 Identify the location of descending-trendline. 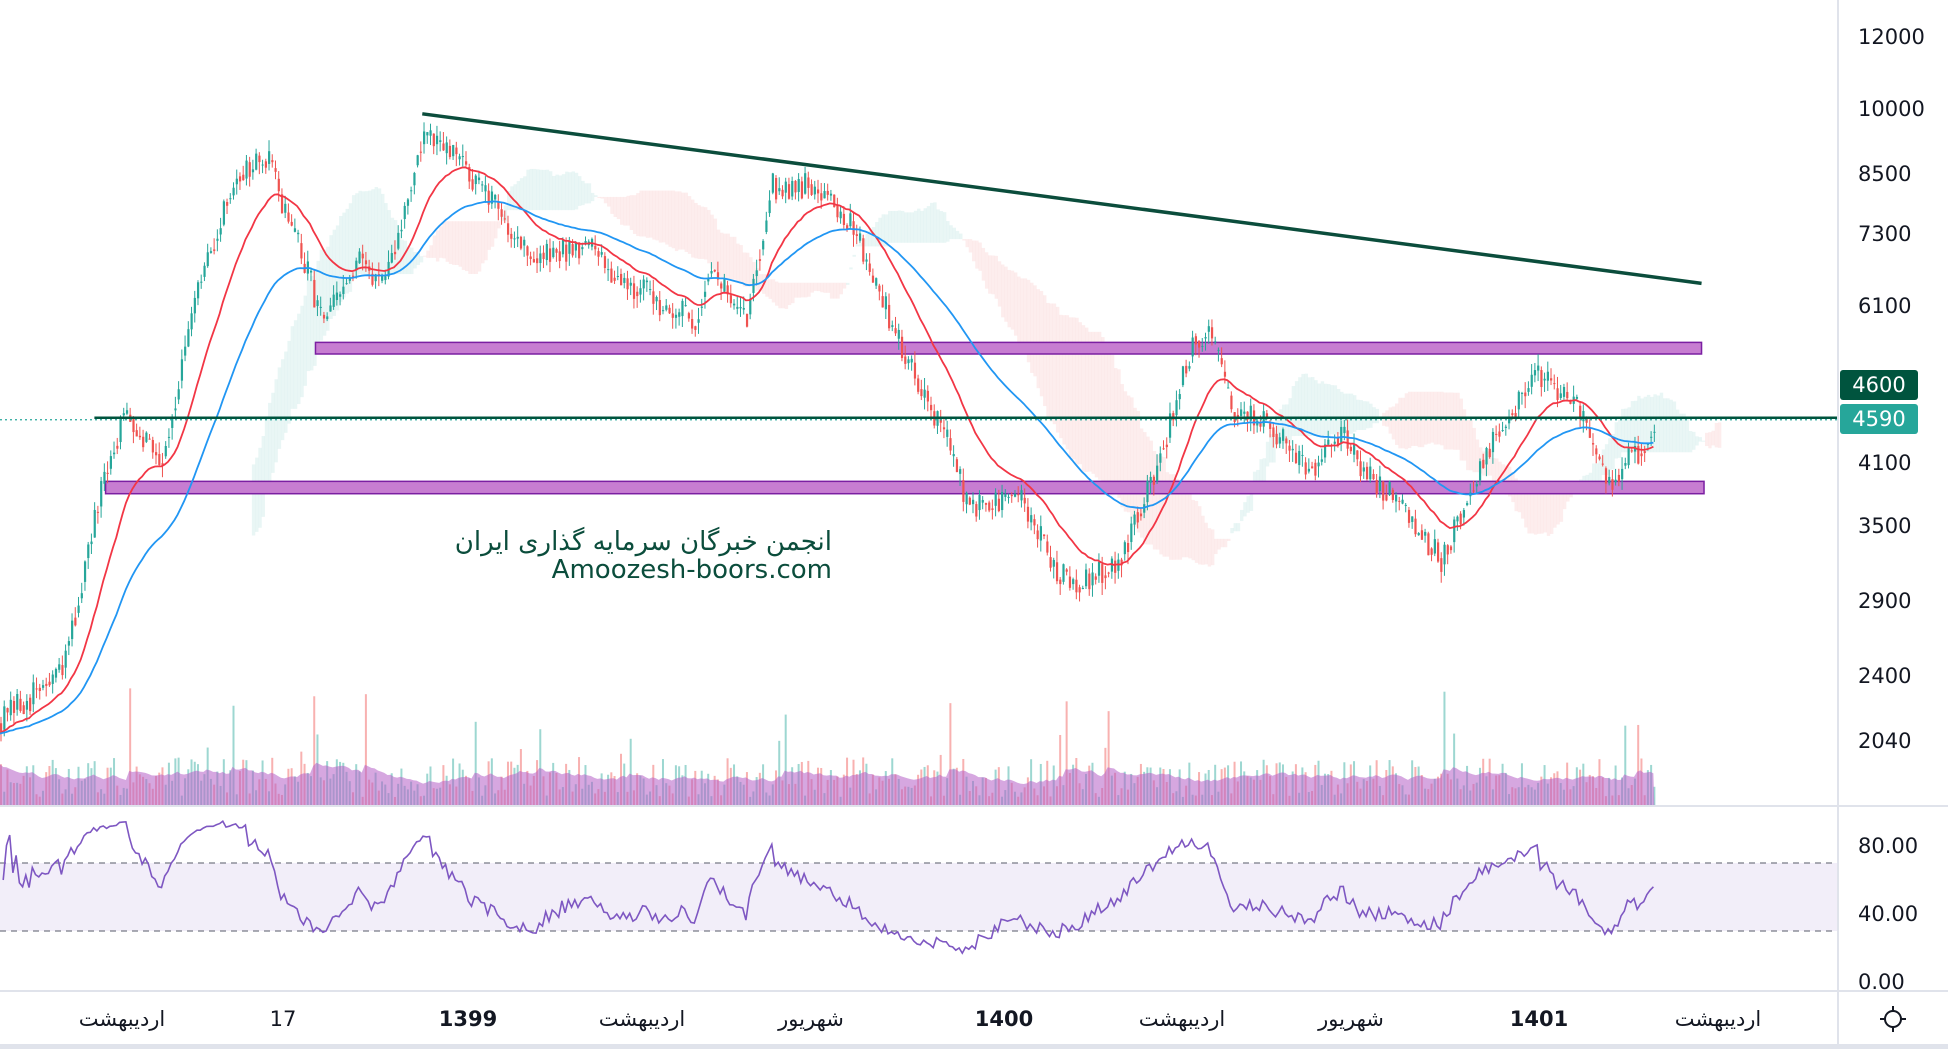
(1062, 199).